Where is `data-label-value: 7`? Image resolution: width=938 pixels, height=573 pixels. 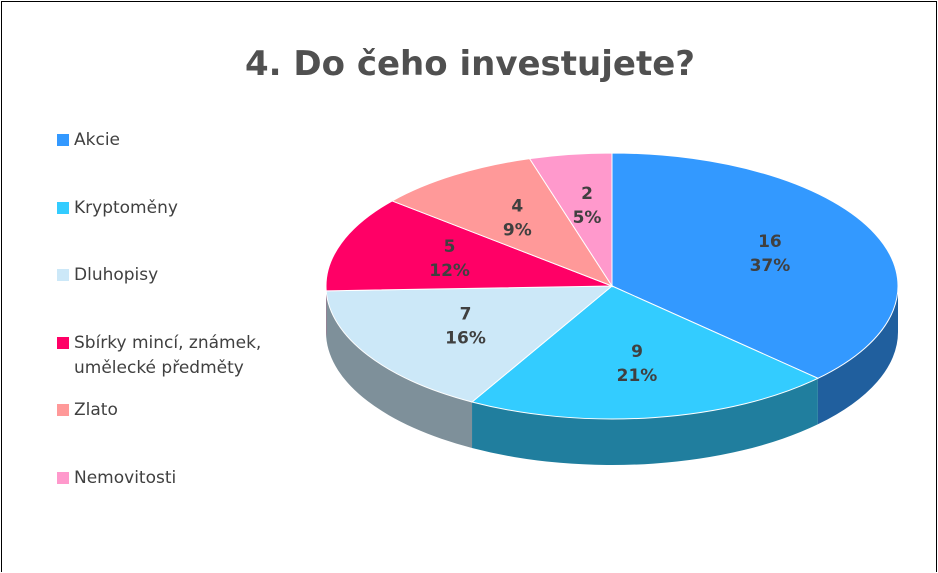
data-label-value: 7 is located at coordinates (466, 315).